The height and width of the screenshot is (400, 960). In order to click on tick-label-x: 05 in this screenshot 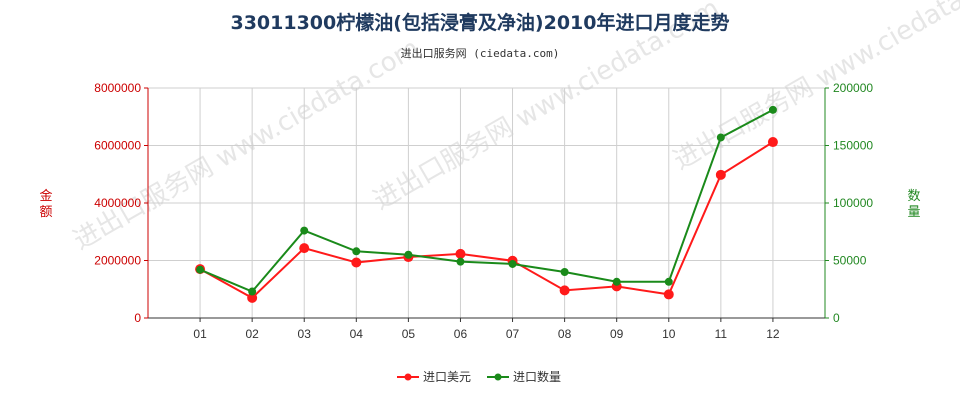, I will do `click(409, 334)`.